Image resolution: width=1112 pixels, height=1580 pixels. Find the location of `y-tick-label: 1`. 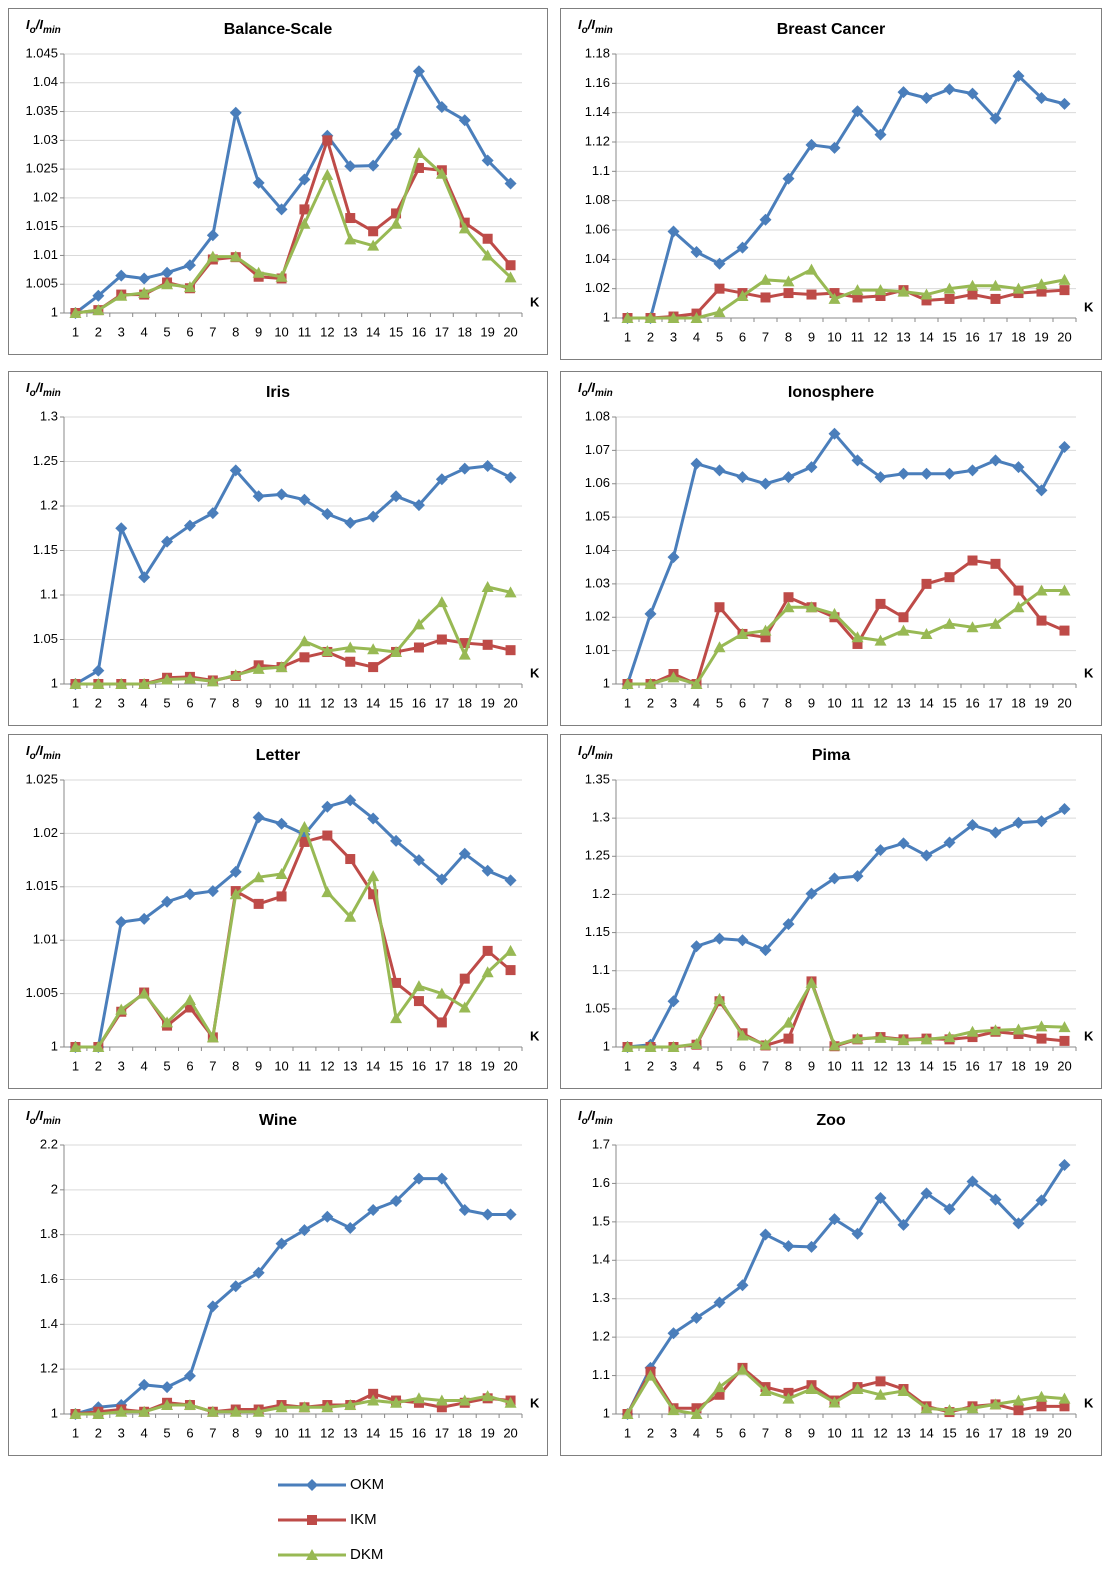

y-tick-label: 1 is located at coordinates (54, 311).